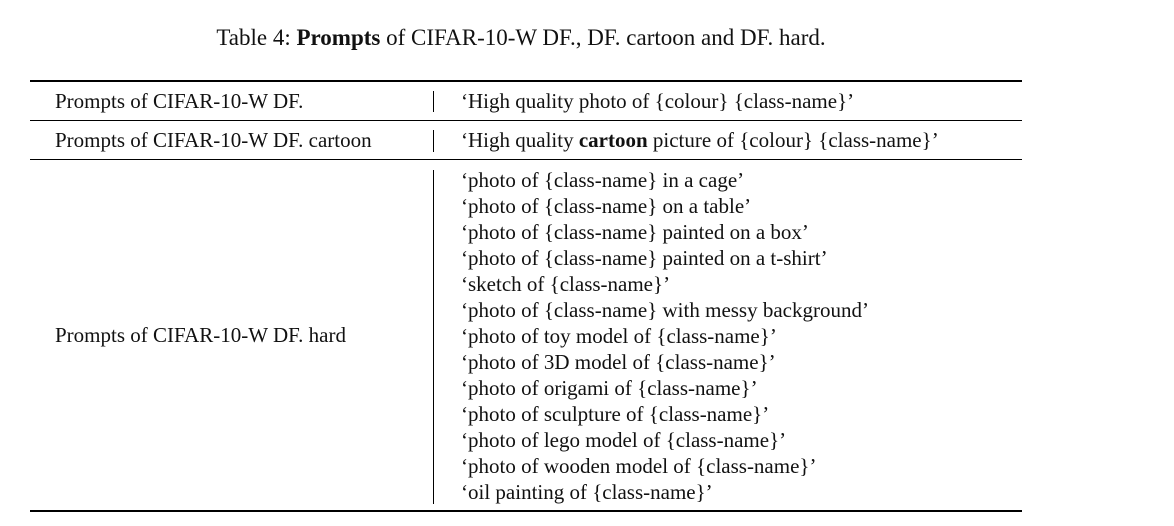 The height and width of the screenshot is (526, 1174). I want to click on caption-prefix: Table 4:, so click(256, 37).